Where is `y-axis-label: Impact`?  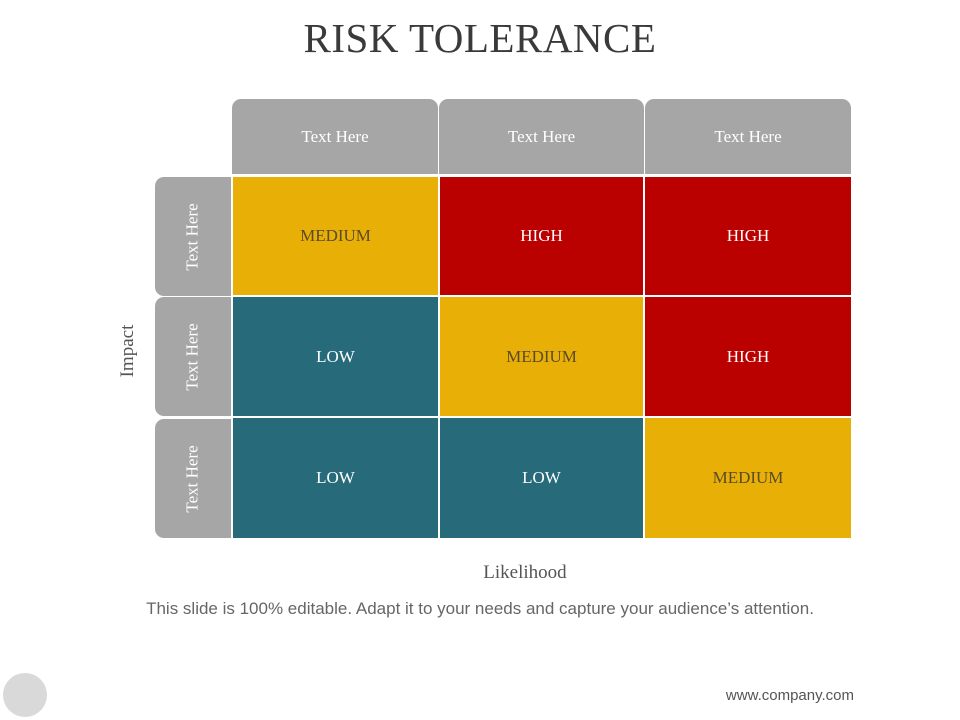 y-axis-label: Impact is located at coordinates (127, 351).